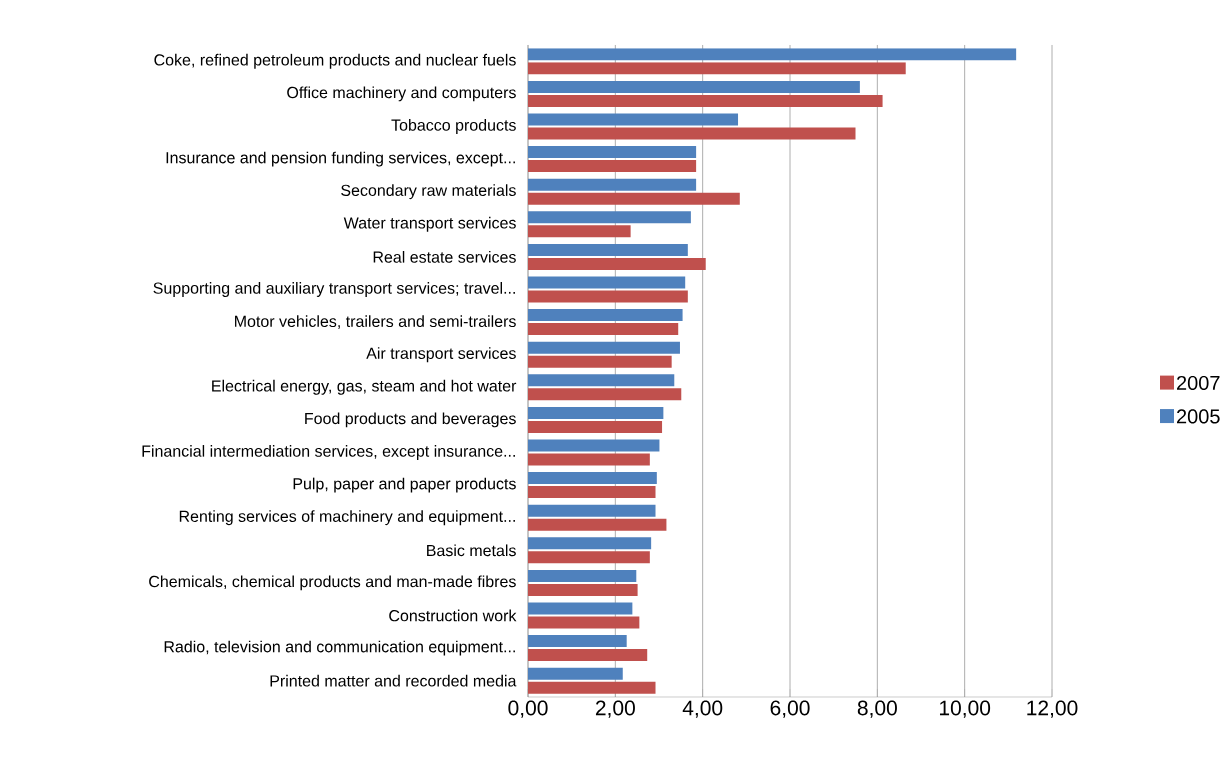 Image resolution: width=1228 pixels, height=778 pixels. Describe the element at coordinates (441, 355) in the screenshot. I see `y-tick-label: Air transport services` at that location.